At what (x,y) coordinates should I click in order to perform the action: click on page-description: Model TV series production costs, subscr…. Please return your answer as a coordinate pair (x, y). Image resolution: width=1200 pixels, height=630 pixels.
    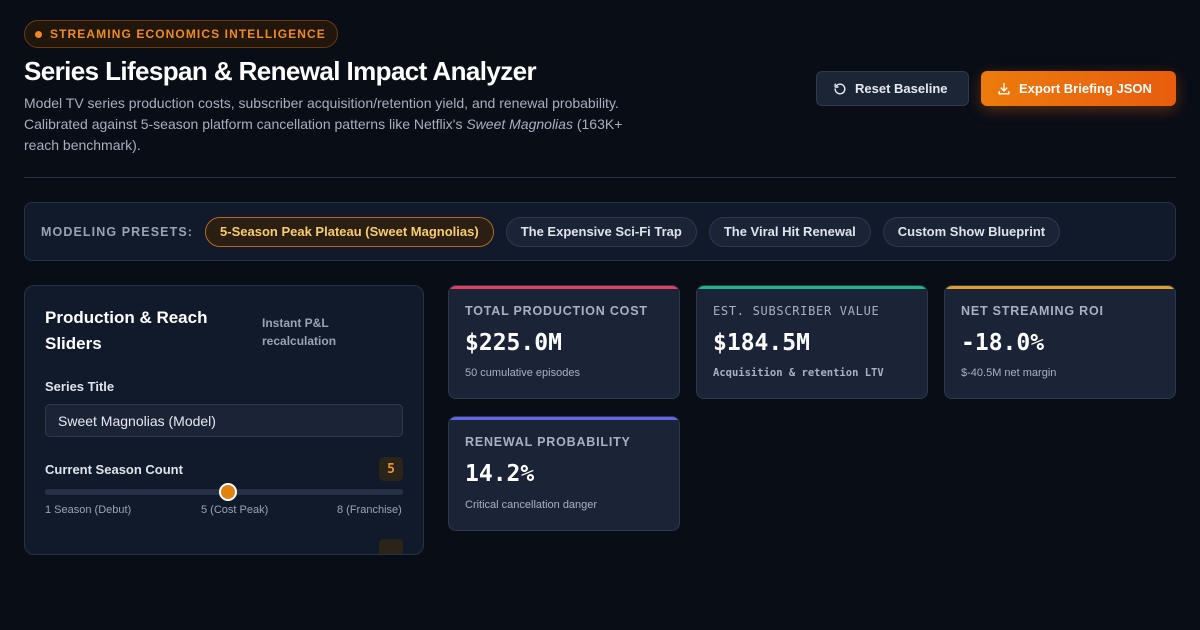
    Looking at the image, I should click on (329, 124).